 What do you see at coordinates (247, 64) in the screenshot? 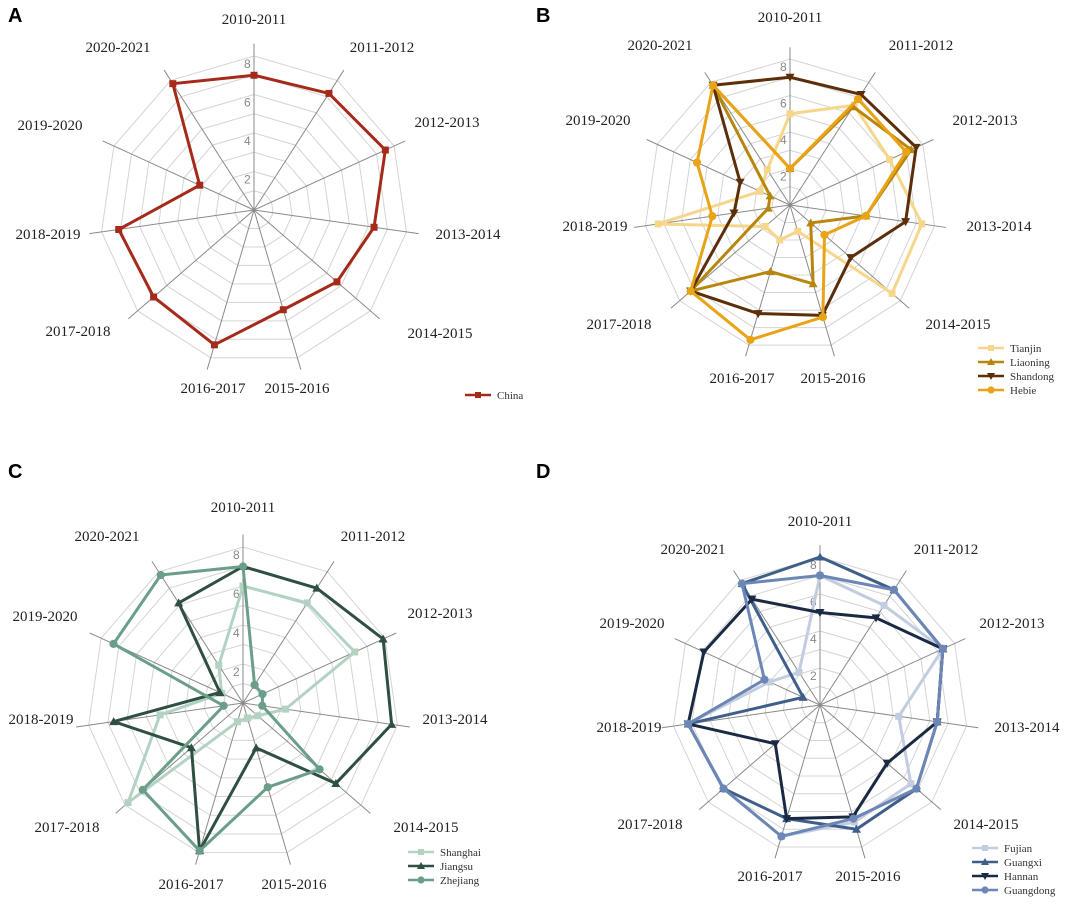
I see `tick-label: 8` at bounding box center [247, 64].